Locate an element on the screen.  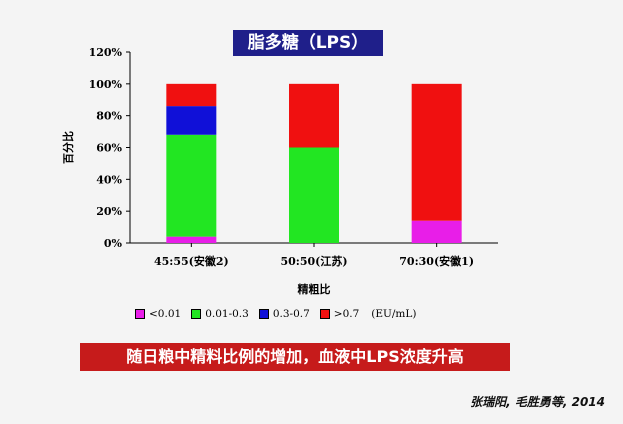
y-axis-label: 百分比 is located at coordinates (68, 147).